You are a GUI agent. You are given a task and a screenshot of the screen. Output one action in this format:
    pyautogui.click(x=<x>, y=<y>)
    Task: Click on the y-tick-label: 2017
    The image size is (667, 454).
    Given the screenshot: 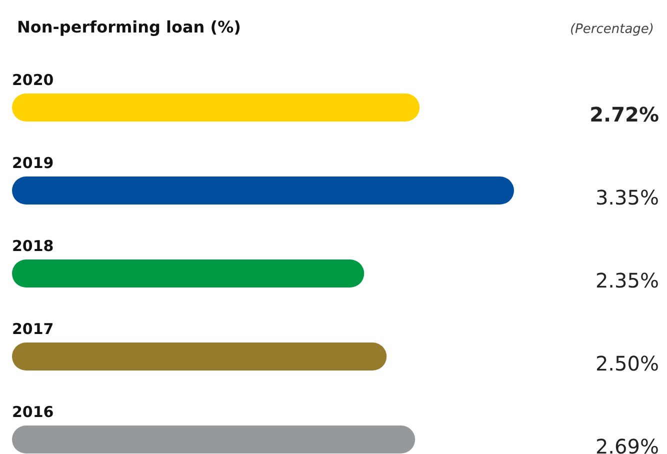 What is the action you would take?
    pyautogui.click(x=33, y=329)
    